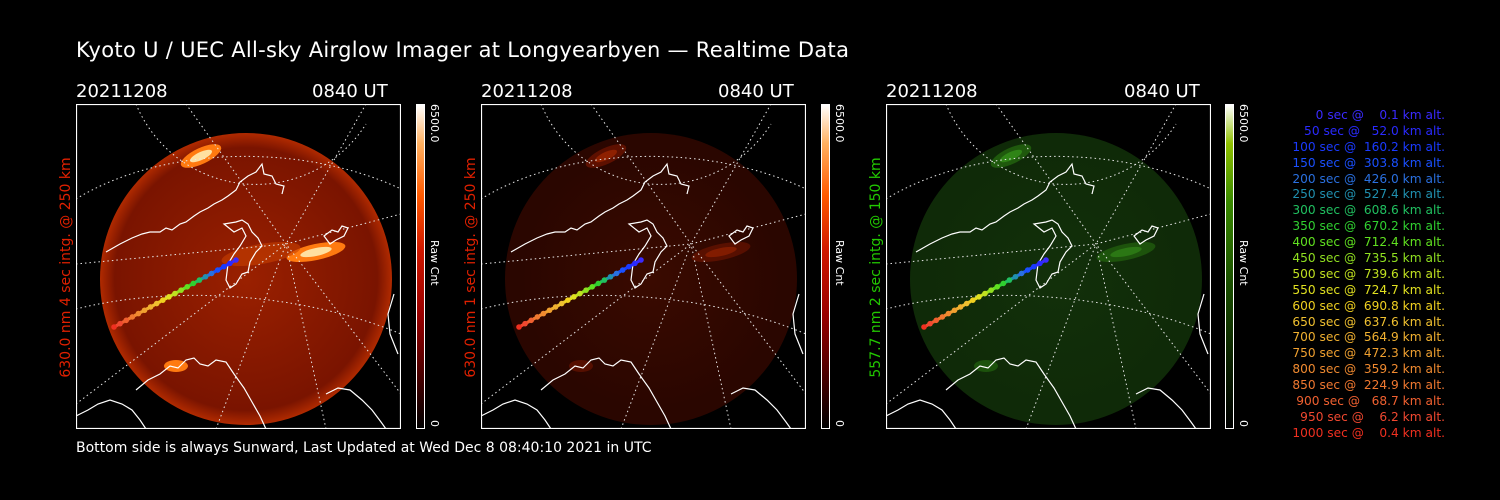 This screenshot has height=500, width=1500. I want to click on legend-row: 650 sec @ 637.6 km alt., so click(1366, 321).